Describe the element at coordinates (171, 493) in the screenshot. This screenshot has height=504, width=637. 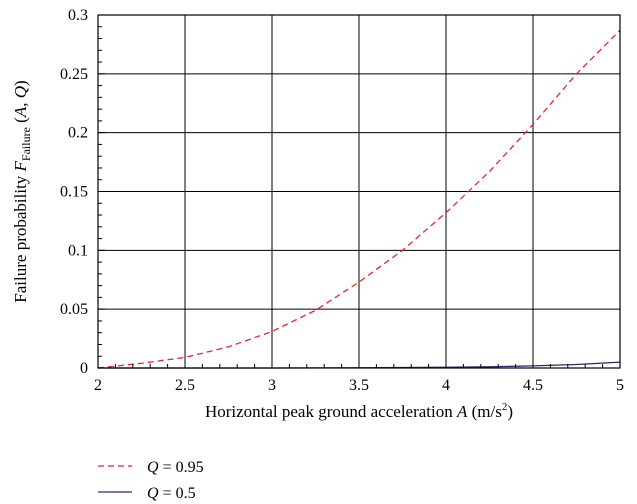
I see `legend-label-q05: Q = 0.5` at that location.